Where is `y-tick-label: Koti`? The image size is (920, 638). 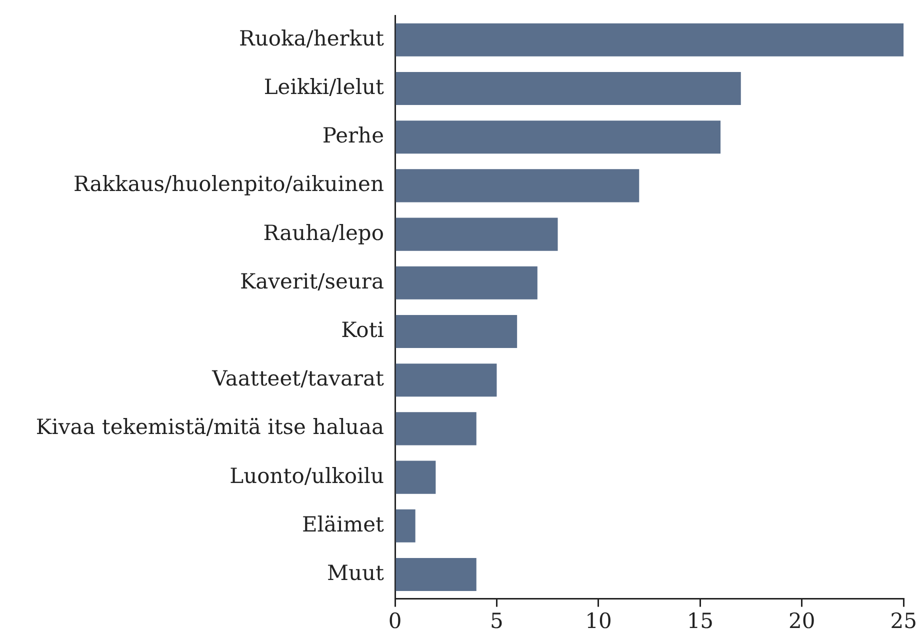 y-tick-label: Koti is located at coordinates (362, 330).